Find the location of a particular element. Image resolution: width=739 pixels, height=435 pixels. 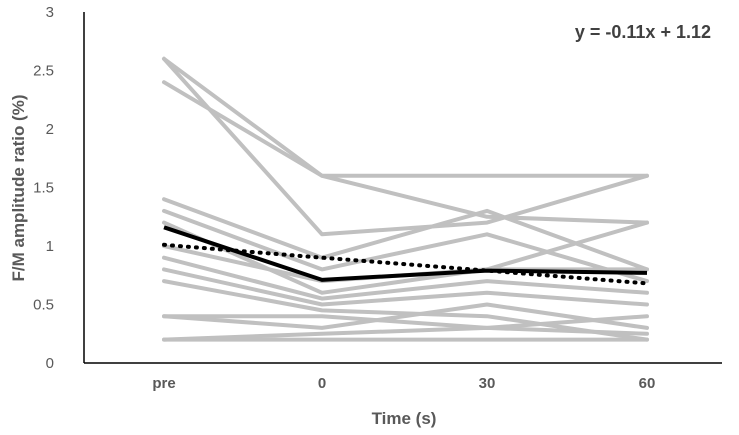

x-tick-label: 30 is located at coordinates (487, 383).